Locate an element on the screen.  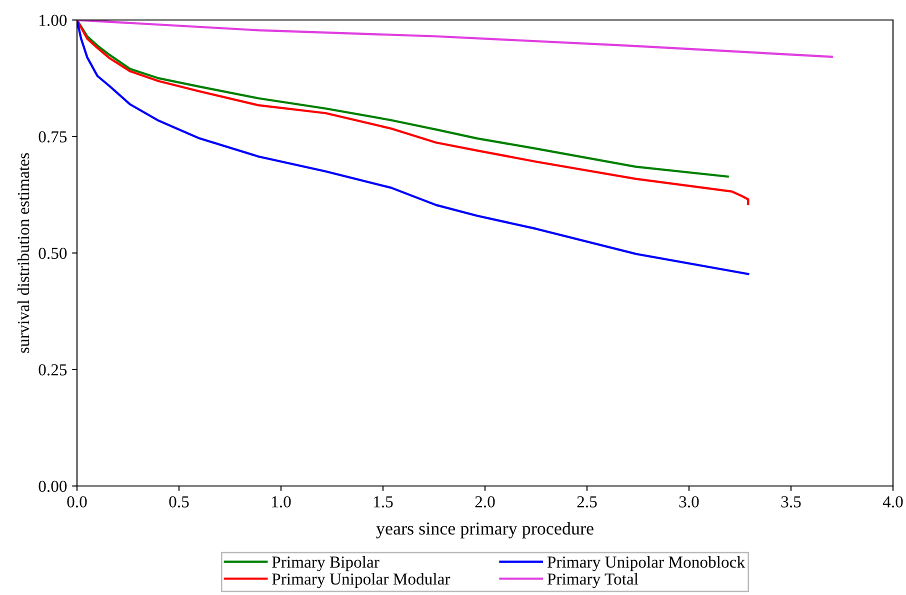
y-tick-label: 1.00 is located at coordinates (53, 20).